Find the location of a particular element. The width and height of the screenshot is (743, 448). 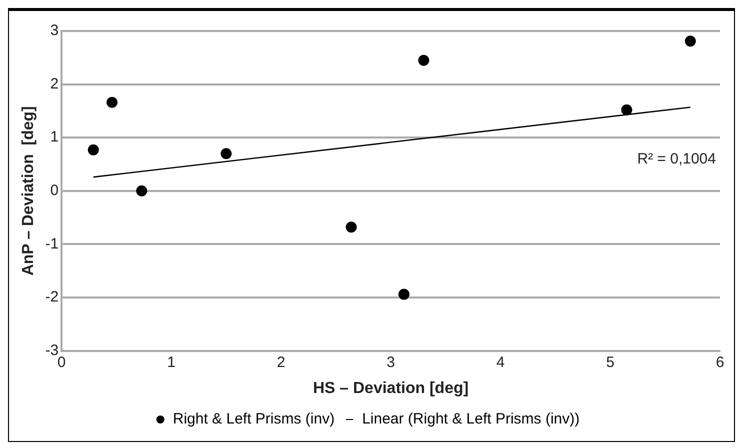

x-tick-label: 4 is located at coordinates (500, 362).